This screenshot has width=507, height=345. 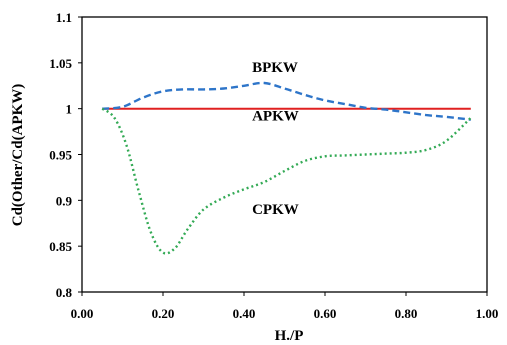 I want to click on x-tick-label: 0.00, so click(x=82, y=313).